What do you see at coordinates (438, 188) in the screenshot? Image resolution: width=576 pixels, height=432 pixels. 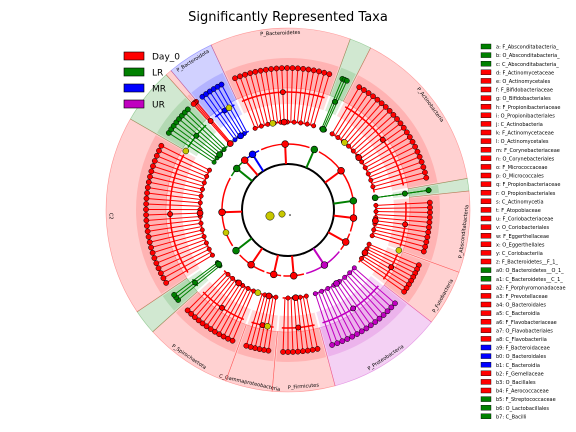 I see `clade-sector` at bounding box center [438, 188].